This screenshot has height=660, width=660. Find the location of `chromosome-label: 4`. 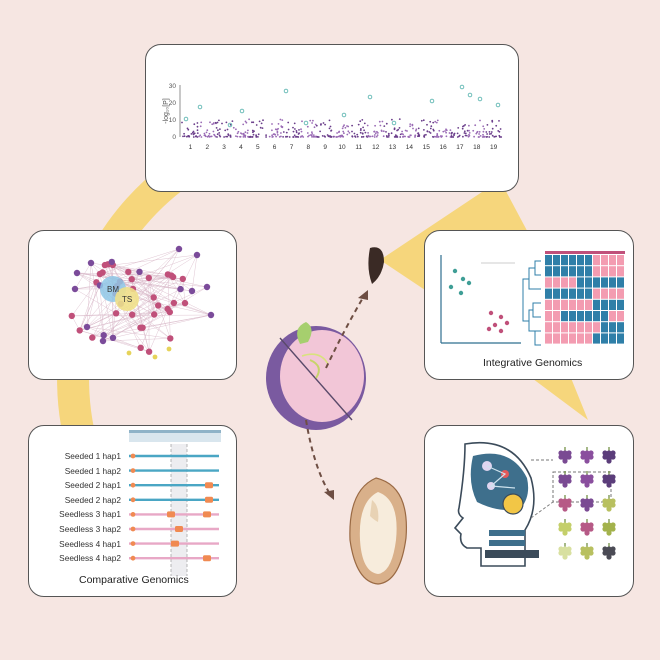

chromosome-label: 4 is located at coordinates (241, 147).